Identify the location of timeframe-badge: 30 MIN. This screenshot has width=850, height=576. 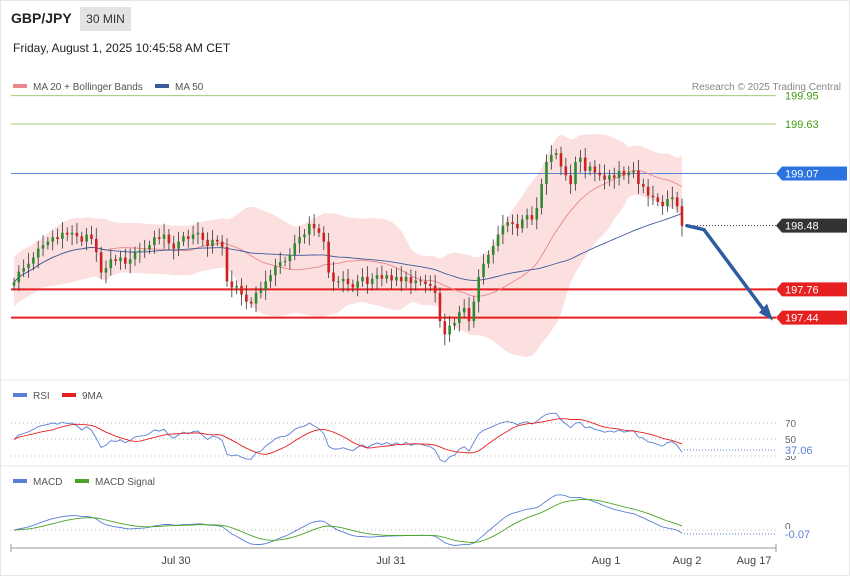
(105, 19).